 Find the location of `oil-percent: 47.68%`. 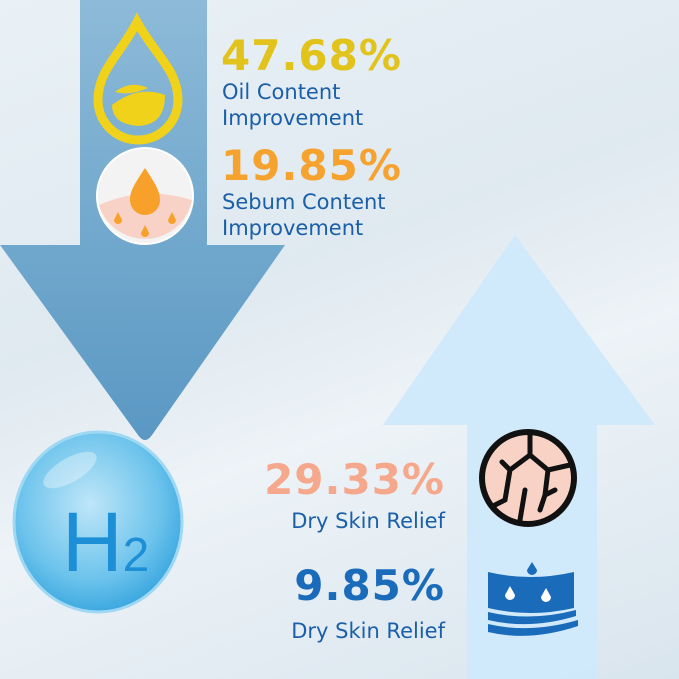

oil-percent: 47.68% is located at coordinates (311, 55).